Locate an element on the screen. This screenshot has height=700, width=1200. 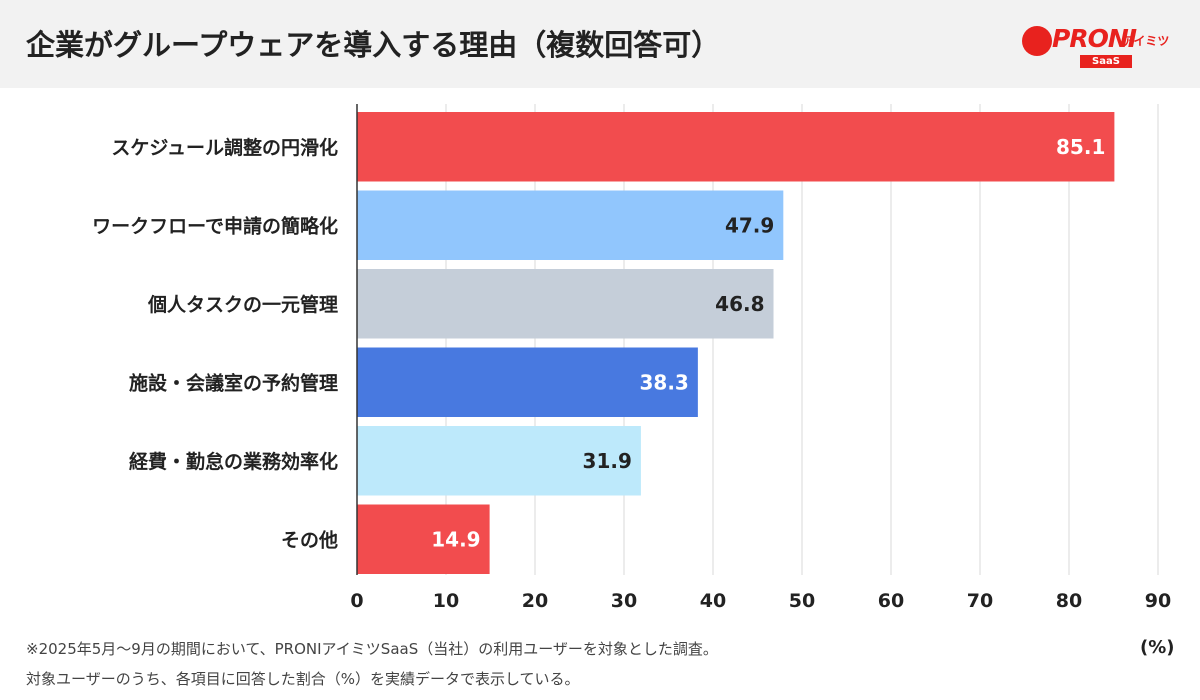
logo-sub: アイミツ is located at coordinates (1146, 41).